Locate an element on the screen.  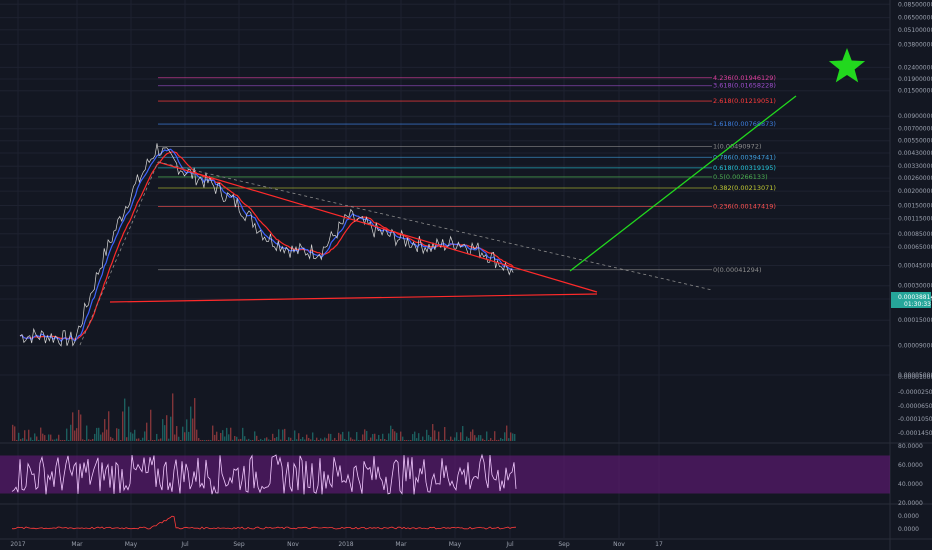
rsi-line is located at coordinates (264, 474).